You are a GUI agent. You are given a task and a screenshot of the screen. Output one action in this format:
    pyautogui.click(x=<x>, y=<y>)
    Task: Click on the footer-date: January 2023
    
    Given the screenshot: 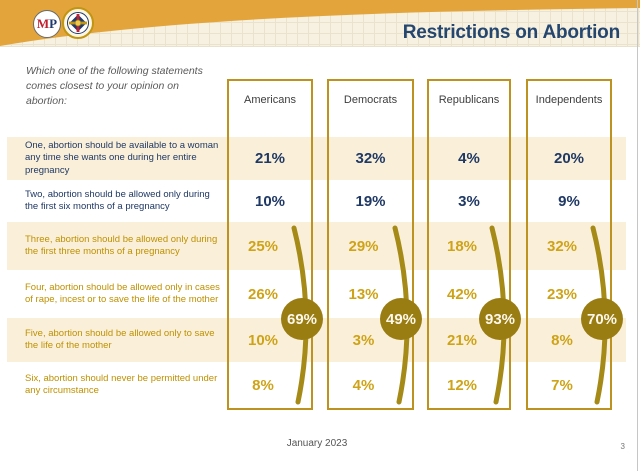 What is the action you would take?
    pyautogui.click(x=317, y=443)
    